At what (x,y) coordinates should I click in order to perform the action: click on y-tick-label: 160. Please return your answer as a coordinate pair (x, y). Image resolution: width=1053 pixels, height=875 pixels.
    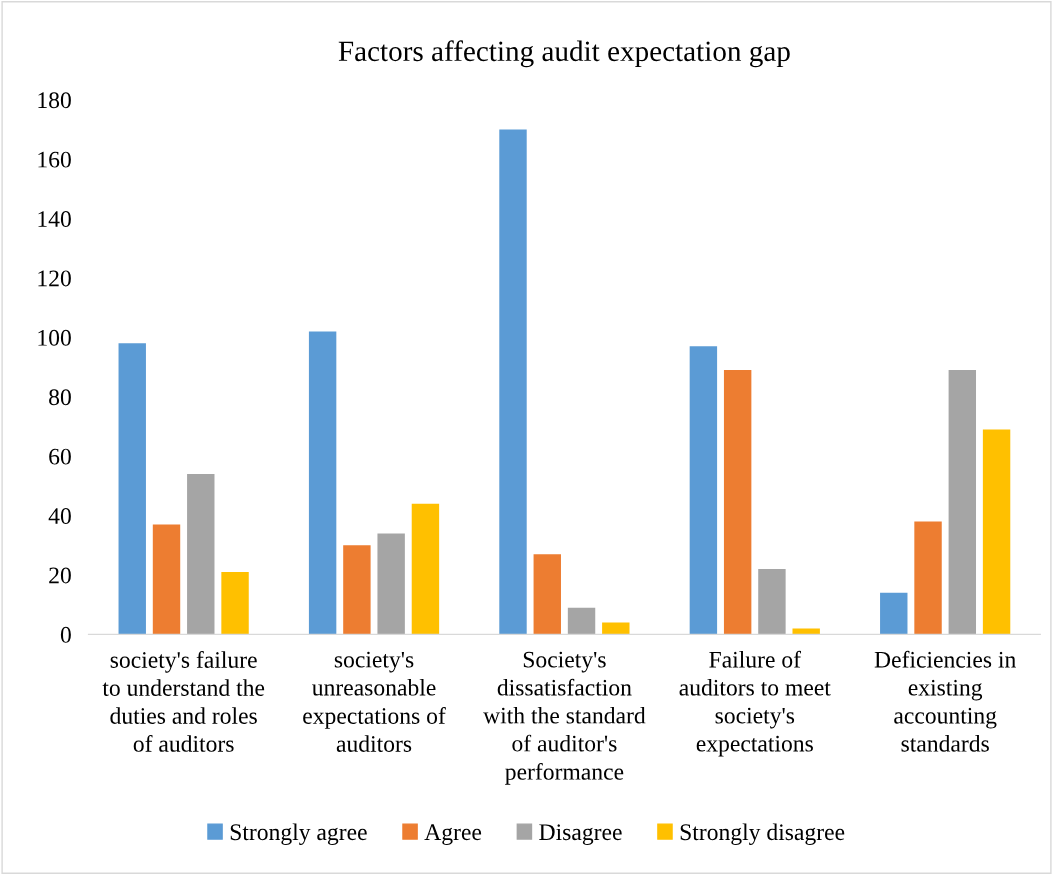
    Looking at the image, I should click on (54, 159).